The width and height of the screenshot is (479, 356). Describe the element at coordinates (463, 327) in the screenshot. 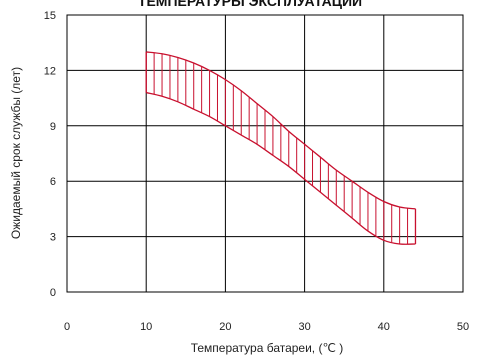

I see `x-tick-label: 50` at that location.